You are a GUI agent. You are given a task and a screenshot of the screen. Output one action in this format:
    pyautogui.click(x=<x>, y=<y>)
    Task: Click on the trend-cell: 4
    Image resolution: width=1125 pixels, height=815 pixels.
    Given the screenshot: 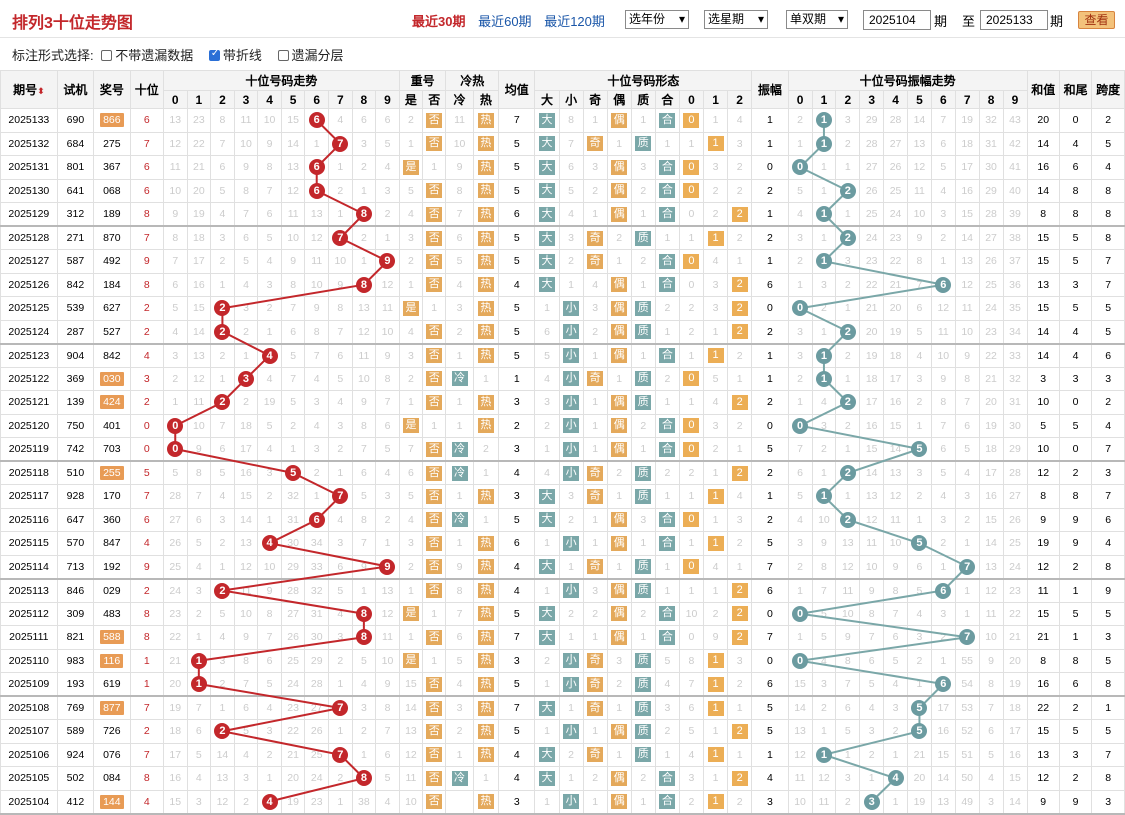 What is the action you would take?
    pyautogui.click(x=269, y=801)
    